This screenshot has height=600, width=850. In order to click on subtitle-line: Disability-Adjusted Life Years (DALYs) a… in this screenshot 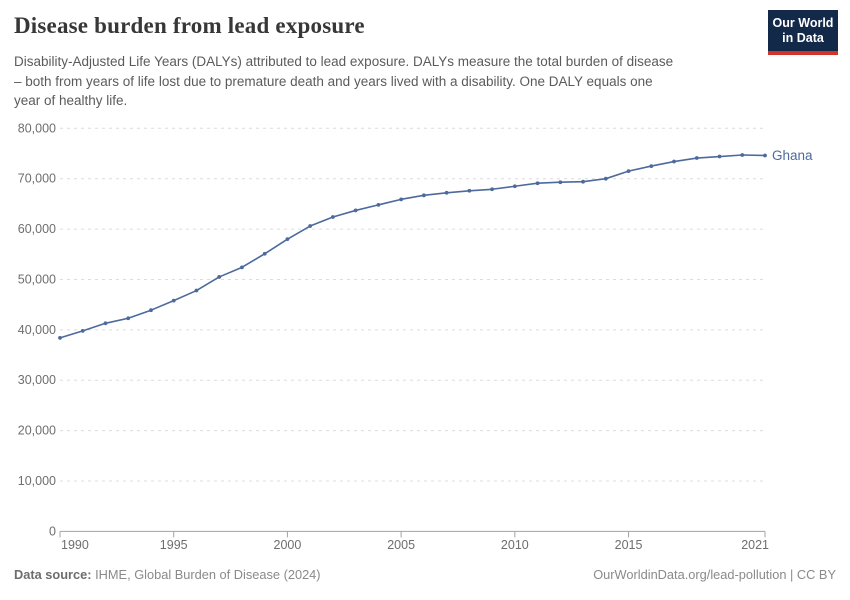, I will do `click(344, 61)`.